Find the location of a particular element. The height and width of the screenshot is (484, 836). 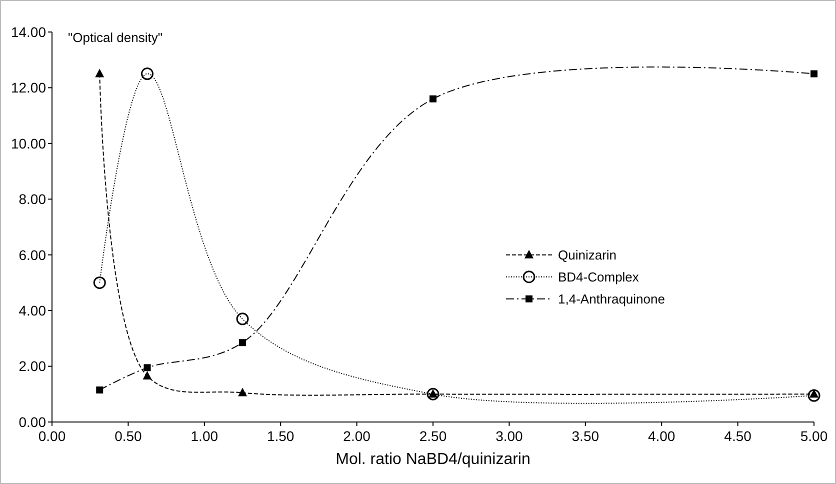

y-axis-title: "Optical density" is located at coordinates (115, 37).